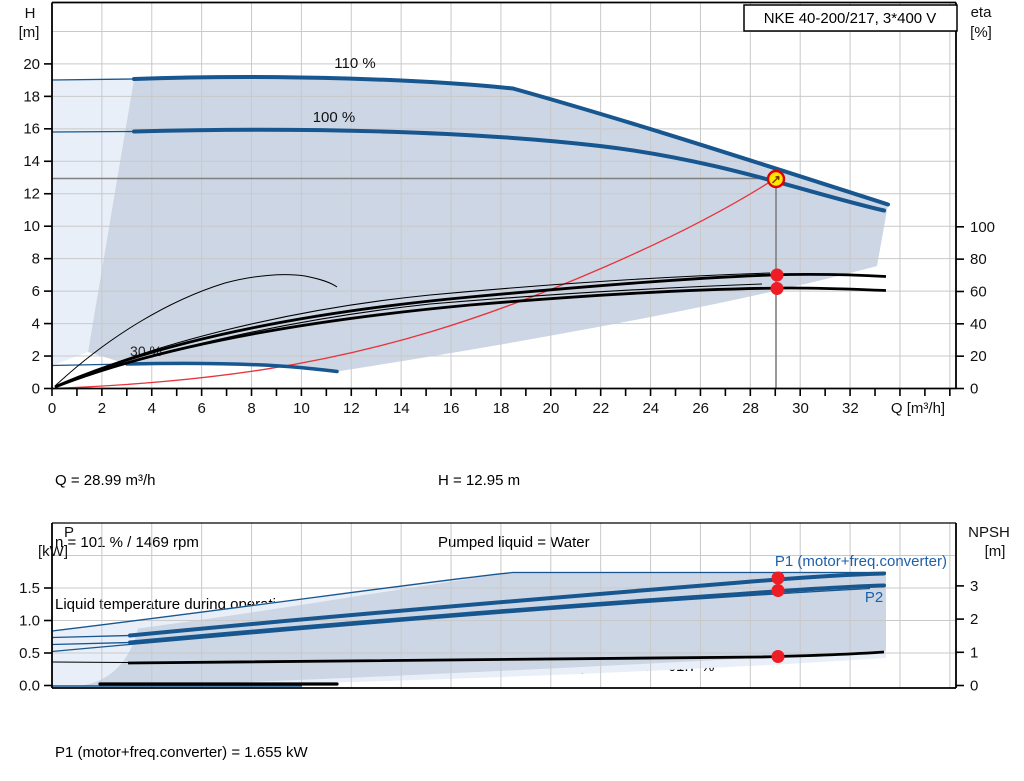 This screenshot has width=1024, height=781. Describe the element at coordinates (334, 117) in the screenshot. I see `speed-100-label: 100 %` at that location.